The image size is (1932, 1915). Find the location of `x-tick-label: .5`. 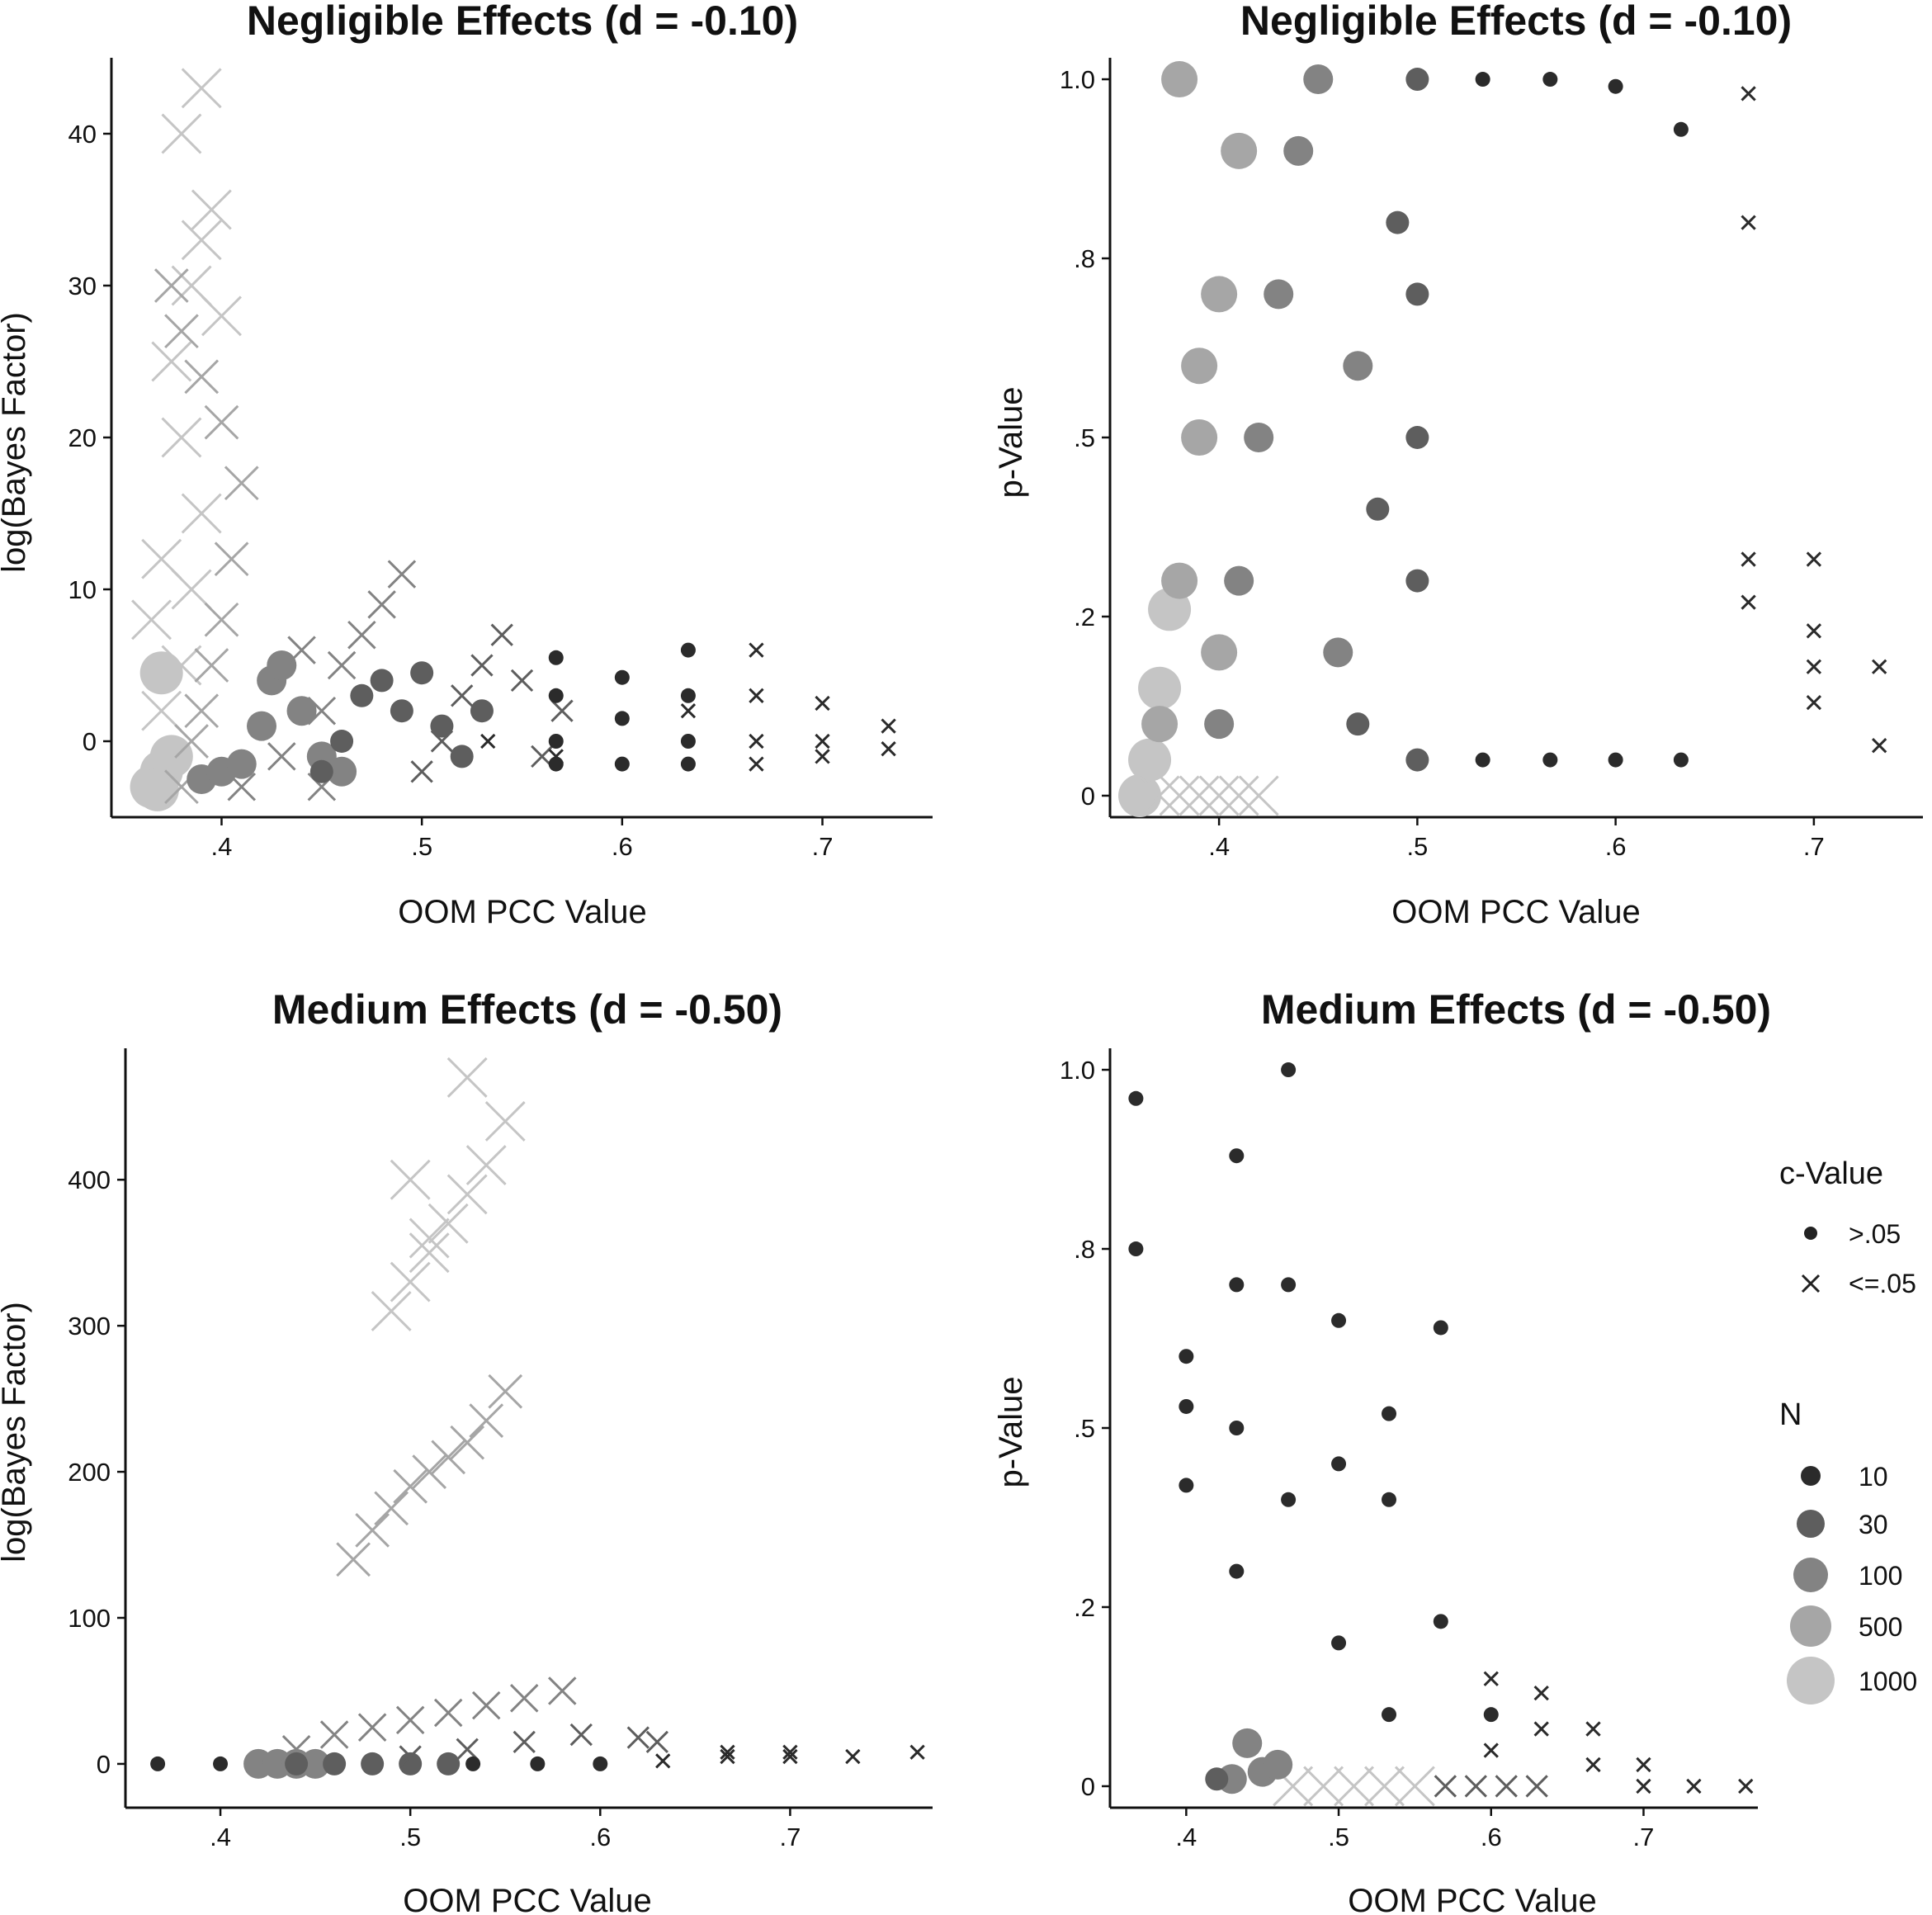

x-tick-label: .5 is located at coordinates (410, 1837).